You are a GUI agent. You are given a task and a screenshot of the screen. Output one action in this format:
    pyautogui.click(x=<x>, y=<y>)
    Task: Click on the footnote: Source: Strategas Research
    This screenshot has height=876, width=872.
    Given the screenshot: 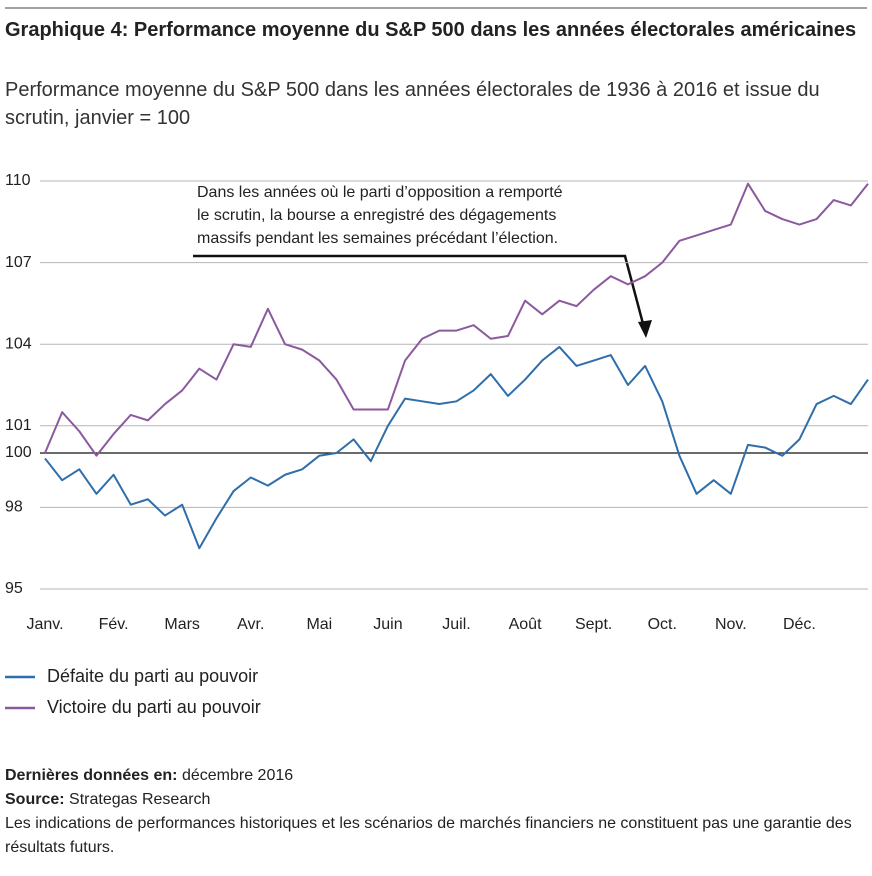 What is the action you would take?
    pyautogui.click(x=435, y=800)
    